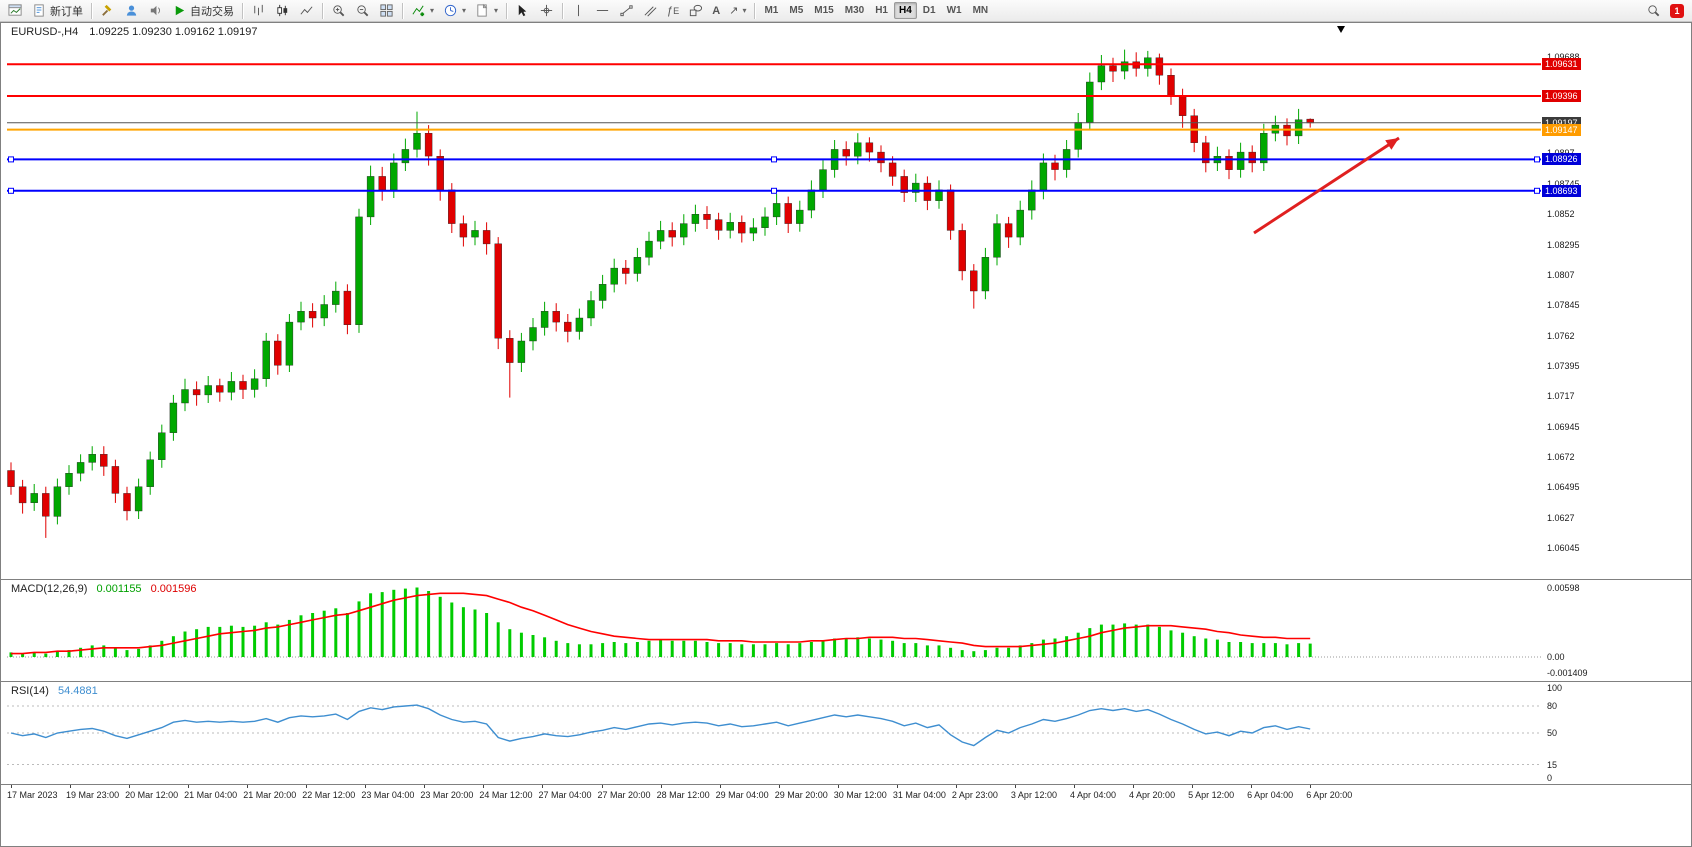  What do you see at coordinates (454, 11) in the screenshot?
I see `periods-button: ▾` at bounding box center [454, 11].